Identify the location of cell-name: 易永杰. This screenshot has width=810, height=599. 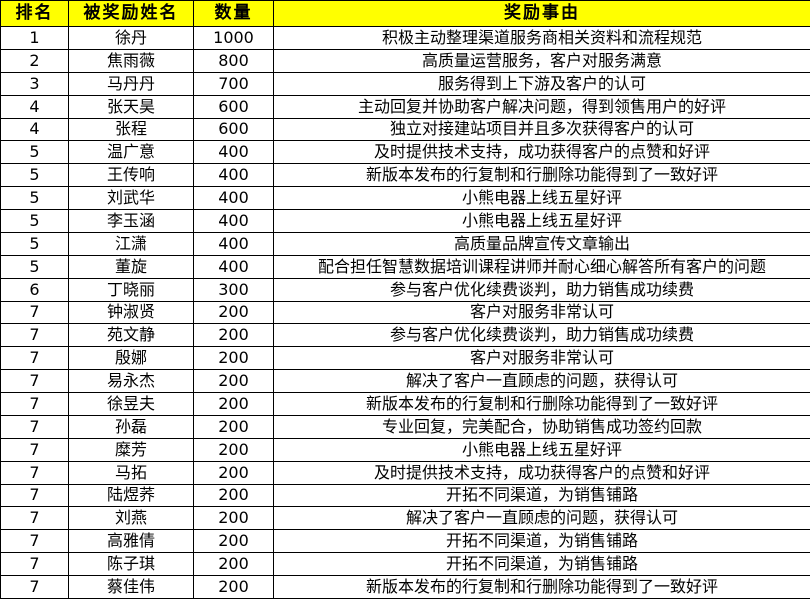
(131, 381).